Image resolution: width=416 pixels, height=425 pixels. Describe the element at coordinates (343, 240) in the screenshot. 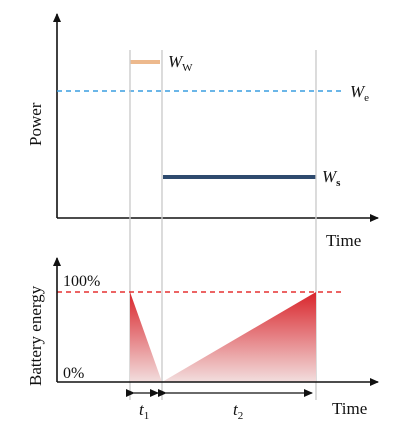

I see `power-x-axis-label: Time` at that location.